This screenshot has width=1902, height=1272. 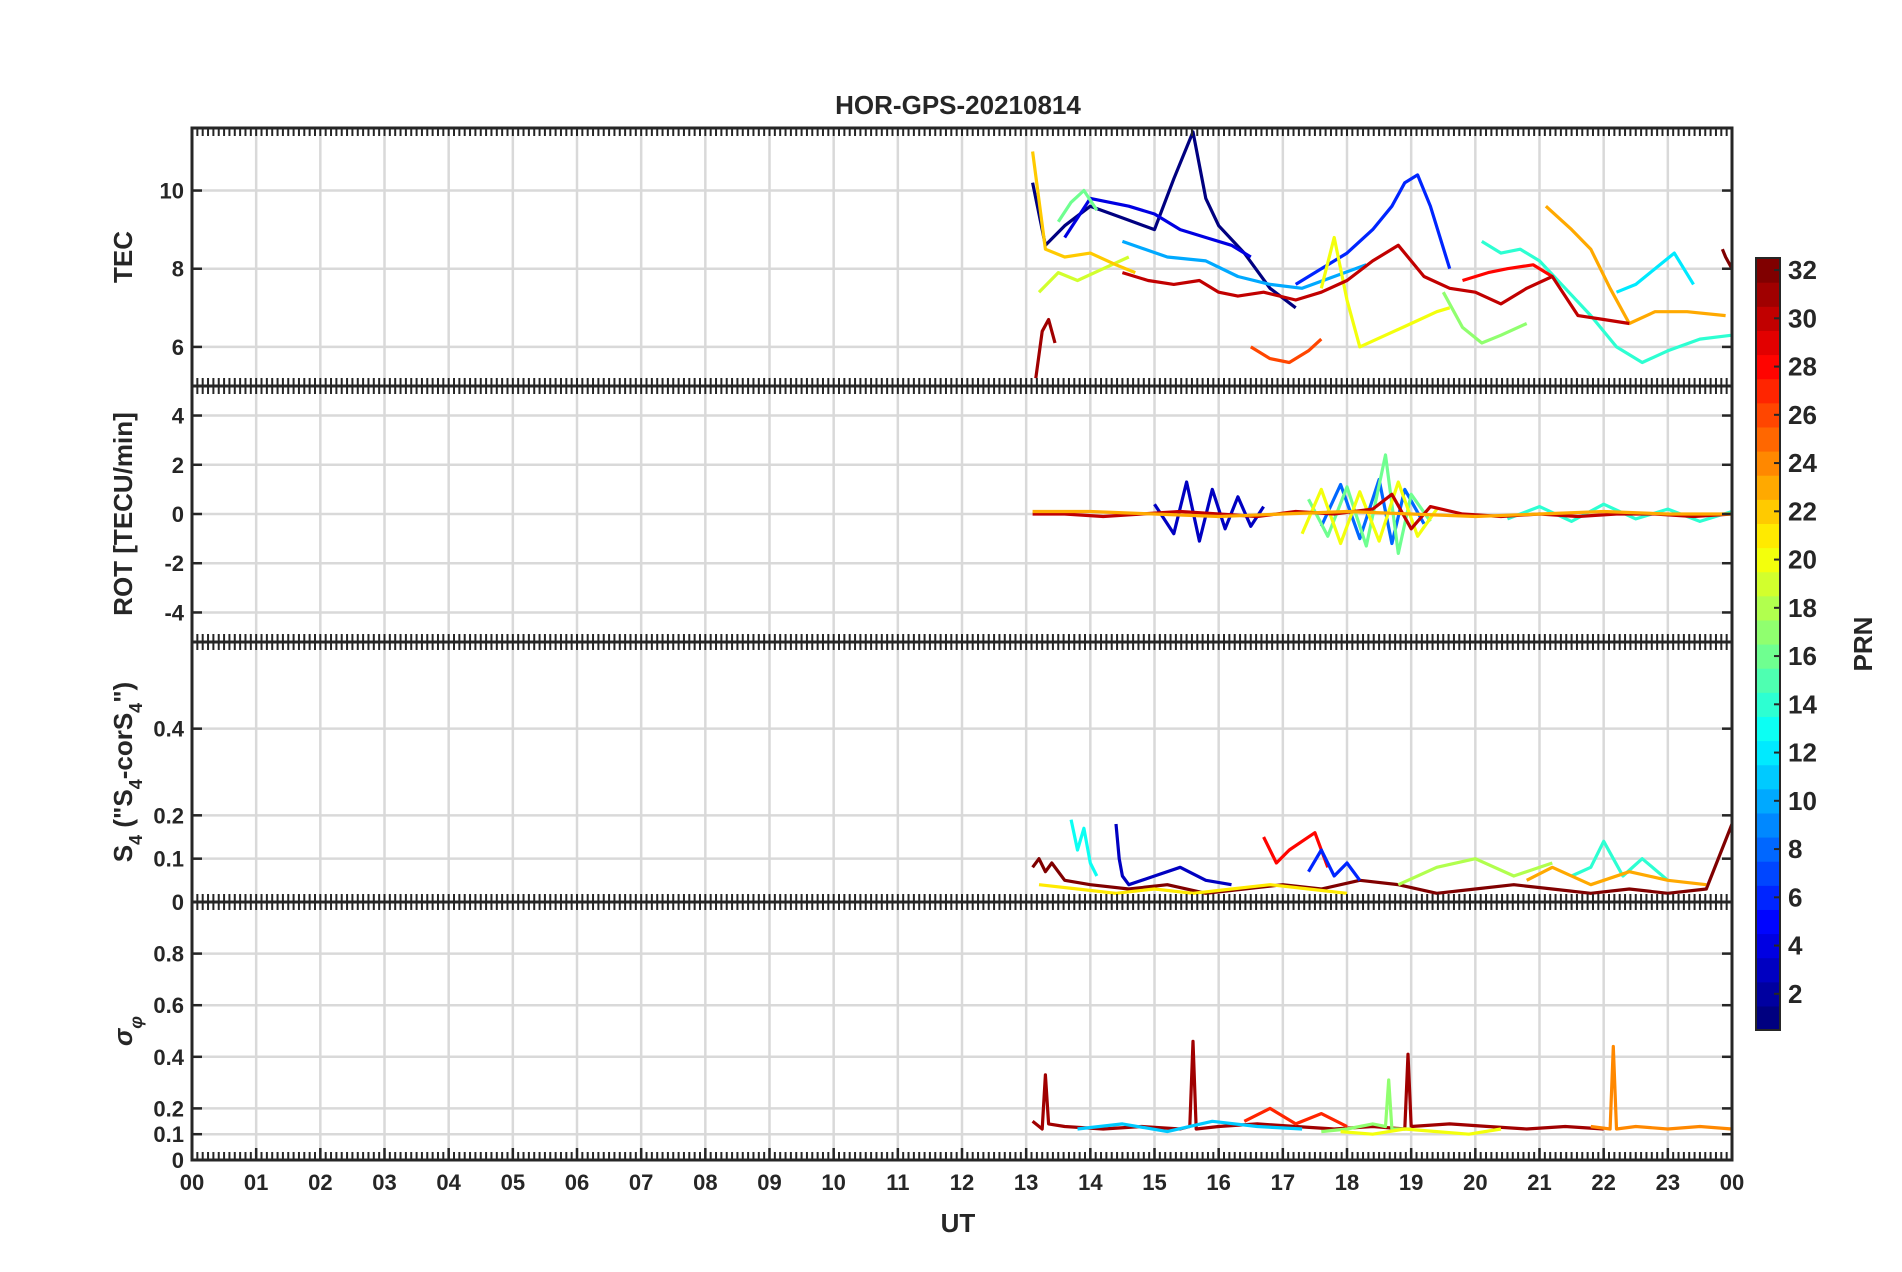 What do you see at coordinates (1347, 1182) in the screenshot?
I see `x-tick-label: 18` at bounding box center [1347, 1182].